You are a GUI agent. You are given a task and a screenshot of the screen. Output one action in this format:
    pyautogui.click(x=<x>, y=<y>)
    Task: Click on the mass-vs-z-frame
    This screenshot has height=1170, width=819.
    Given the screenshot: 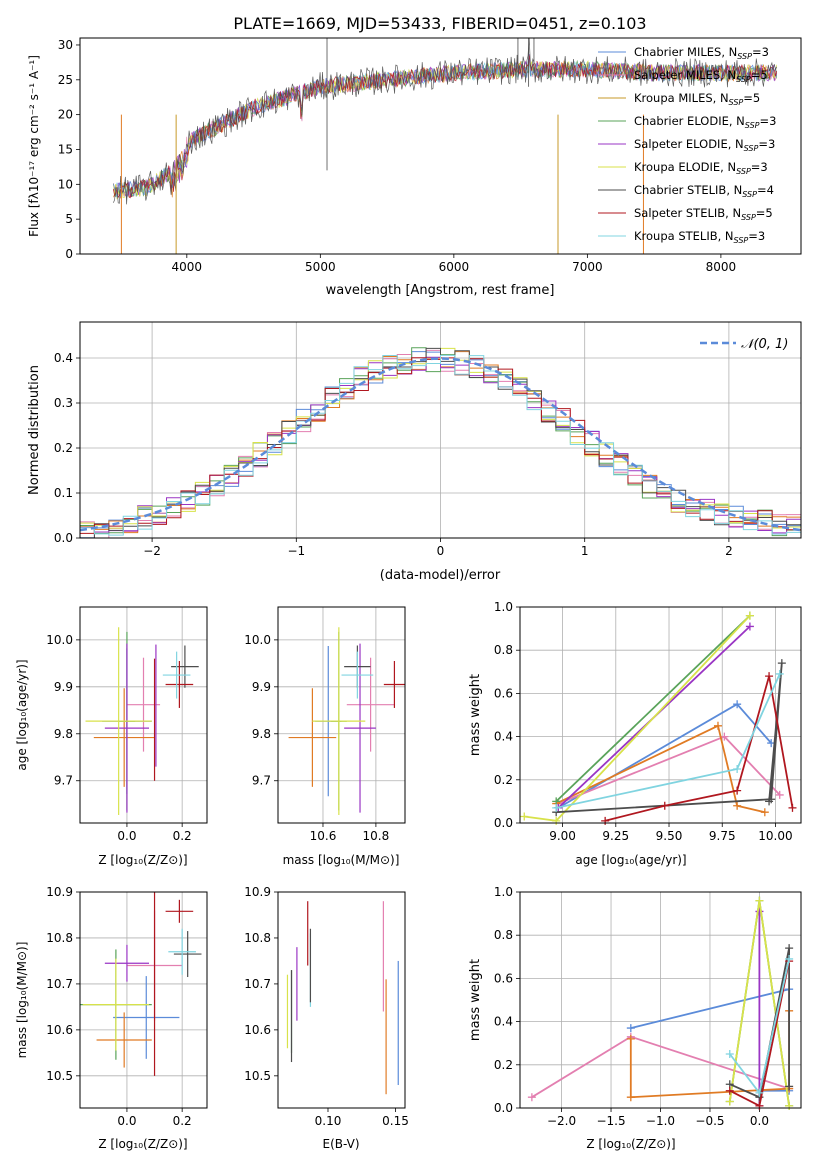 What is the action you would take?
    pyautogui.click(x=143, y=1000)
    